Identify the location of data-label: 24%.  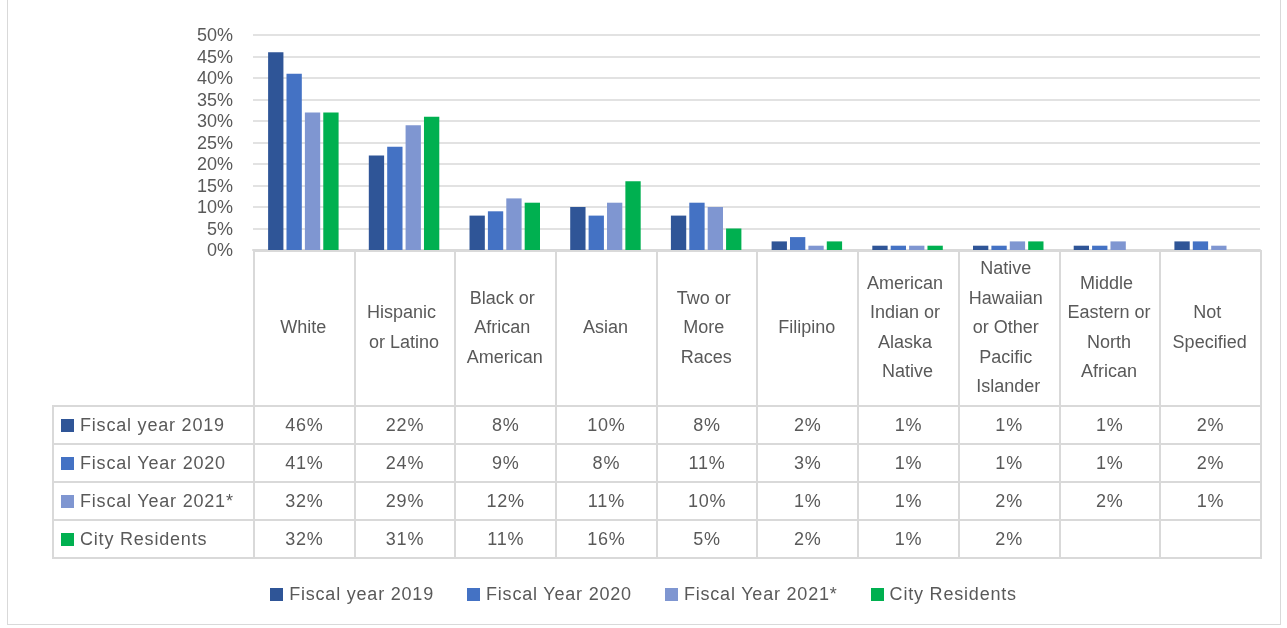
(405, 463).